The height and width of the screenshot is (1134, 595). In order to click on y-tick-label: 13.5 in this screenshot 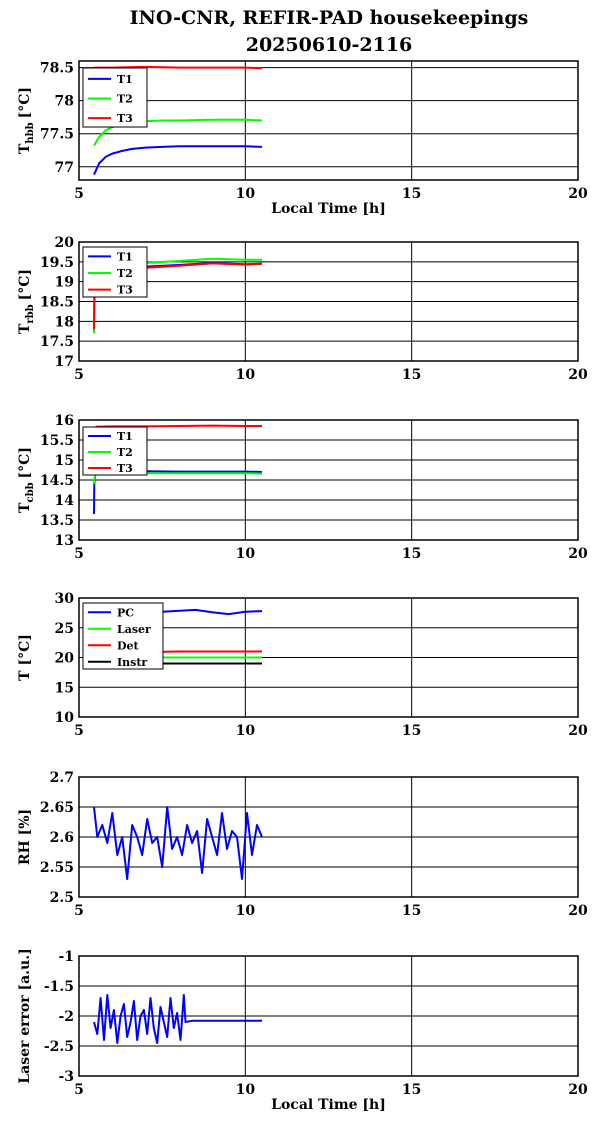, I will do `click(57, 521)`.